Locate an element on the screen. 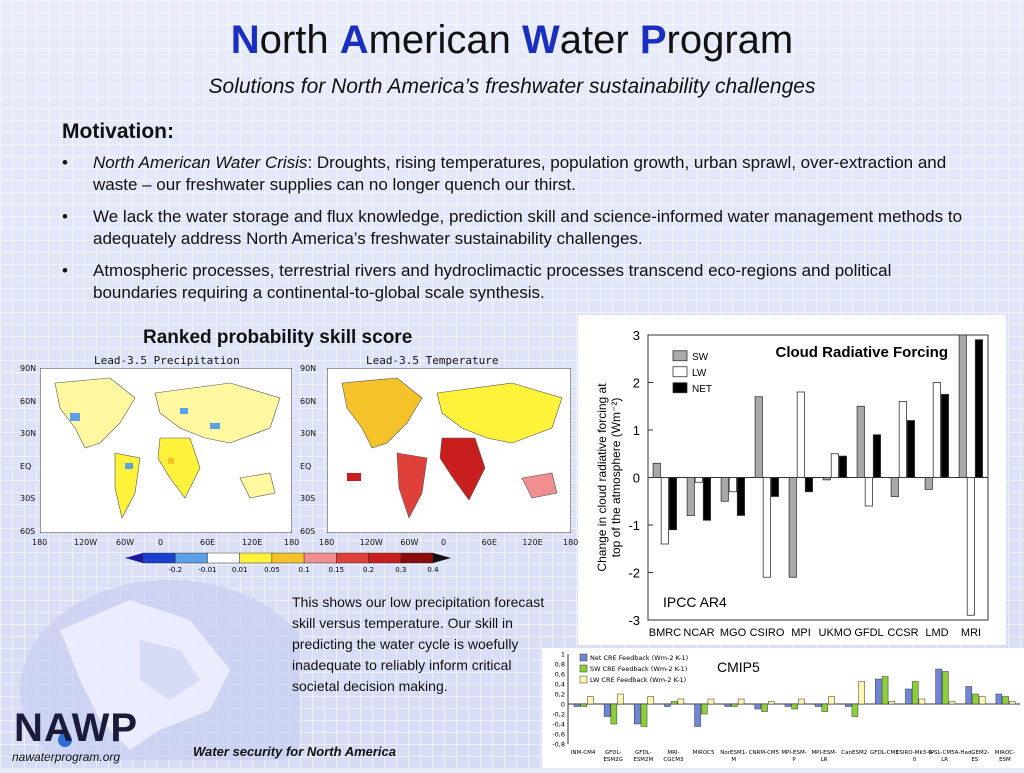 The image size is (1024, 773). colorbar-tick-label: 0.01 is located at coordinates (240, 570).